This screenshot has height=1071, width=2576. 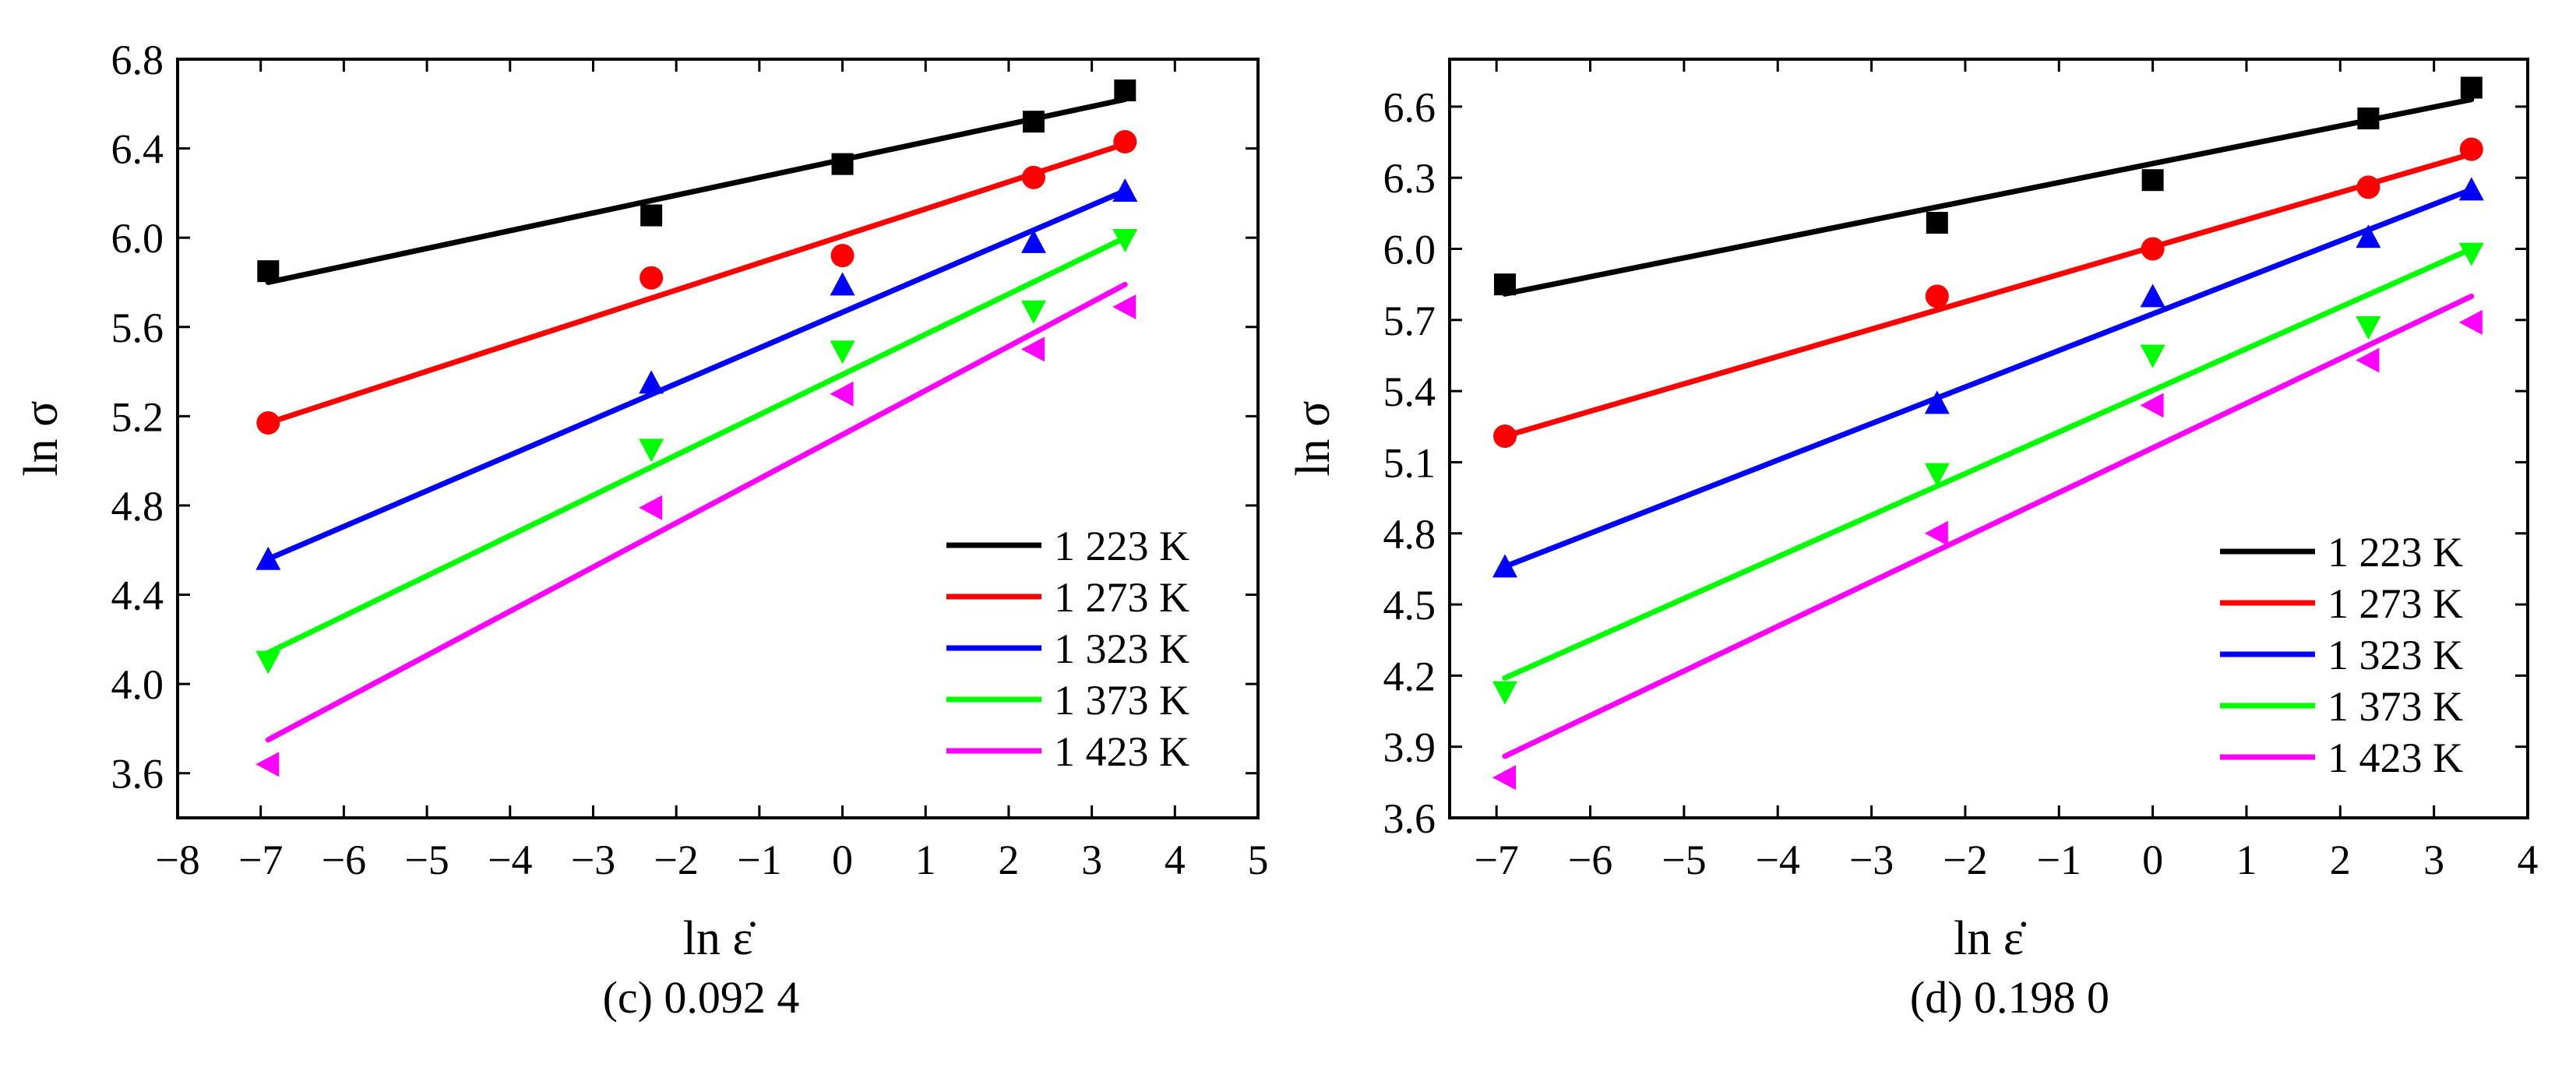 I want to click on y-tick-label: 5.1, so click(x=1409, y=462).